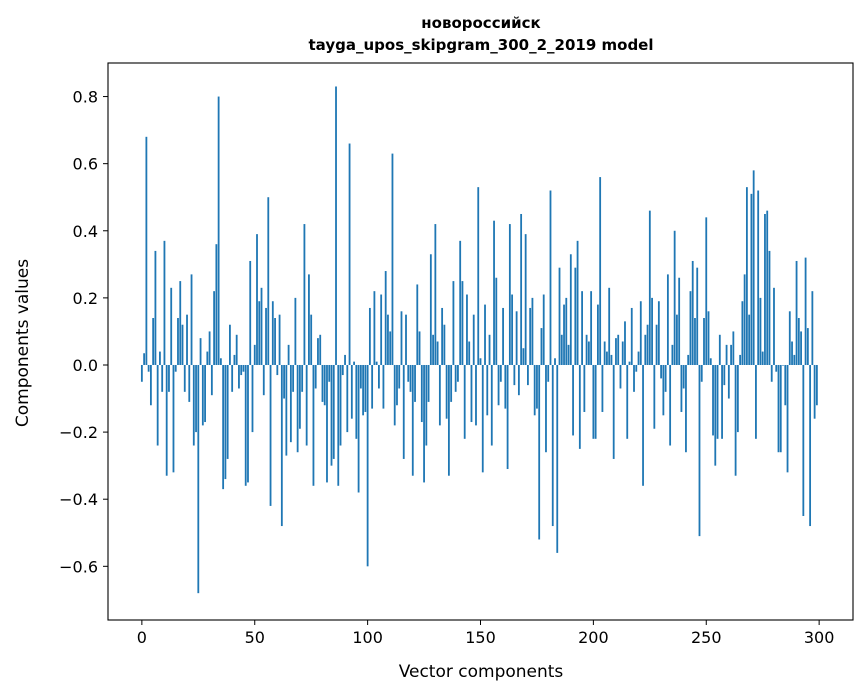 The width and height of the screenshot is (867, 696). I want to click on y-tick-label: 0.2, so click(85, 298).